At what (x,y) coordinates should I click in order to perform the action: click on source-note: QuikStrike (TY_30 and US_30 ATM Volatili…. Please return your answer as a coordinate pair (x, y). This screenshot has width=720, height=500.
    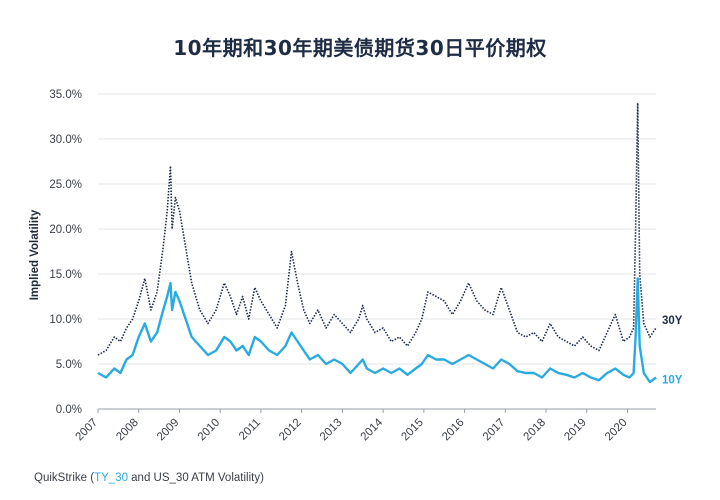
    Looking at the image, I should click on (149, 478).